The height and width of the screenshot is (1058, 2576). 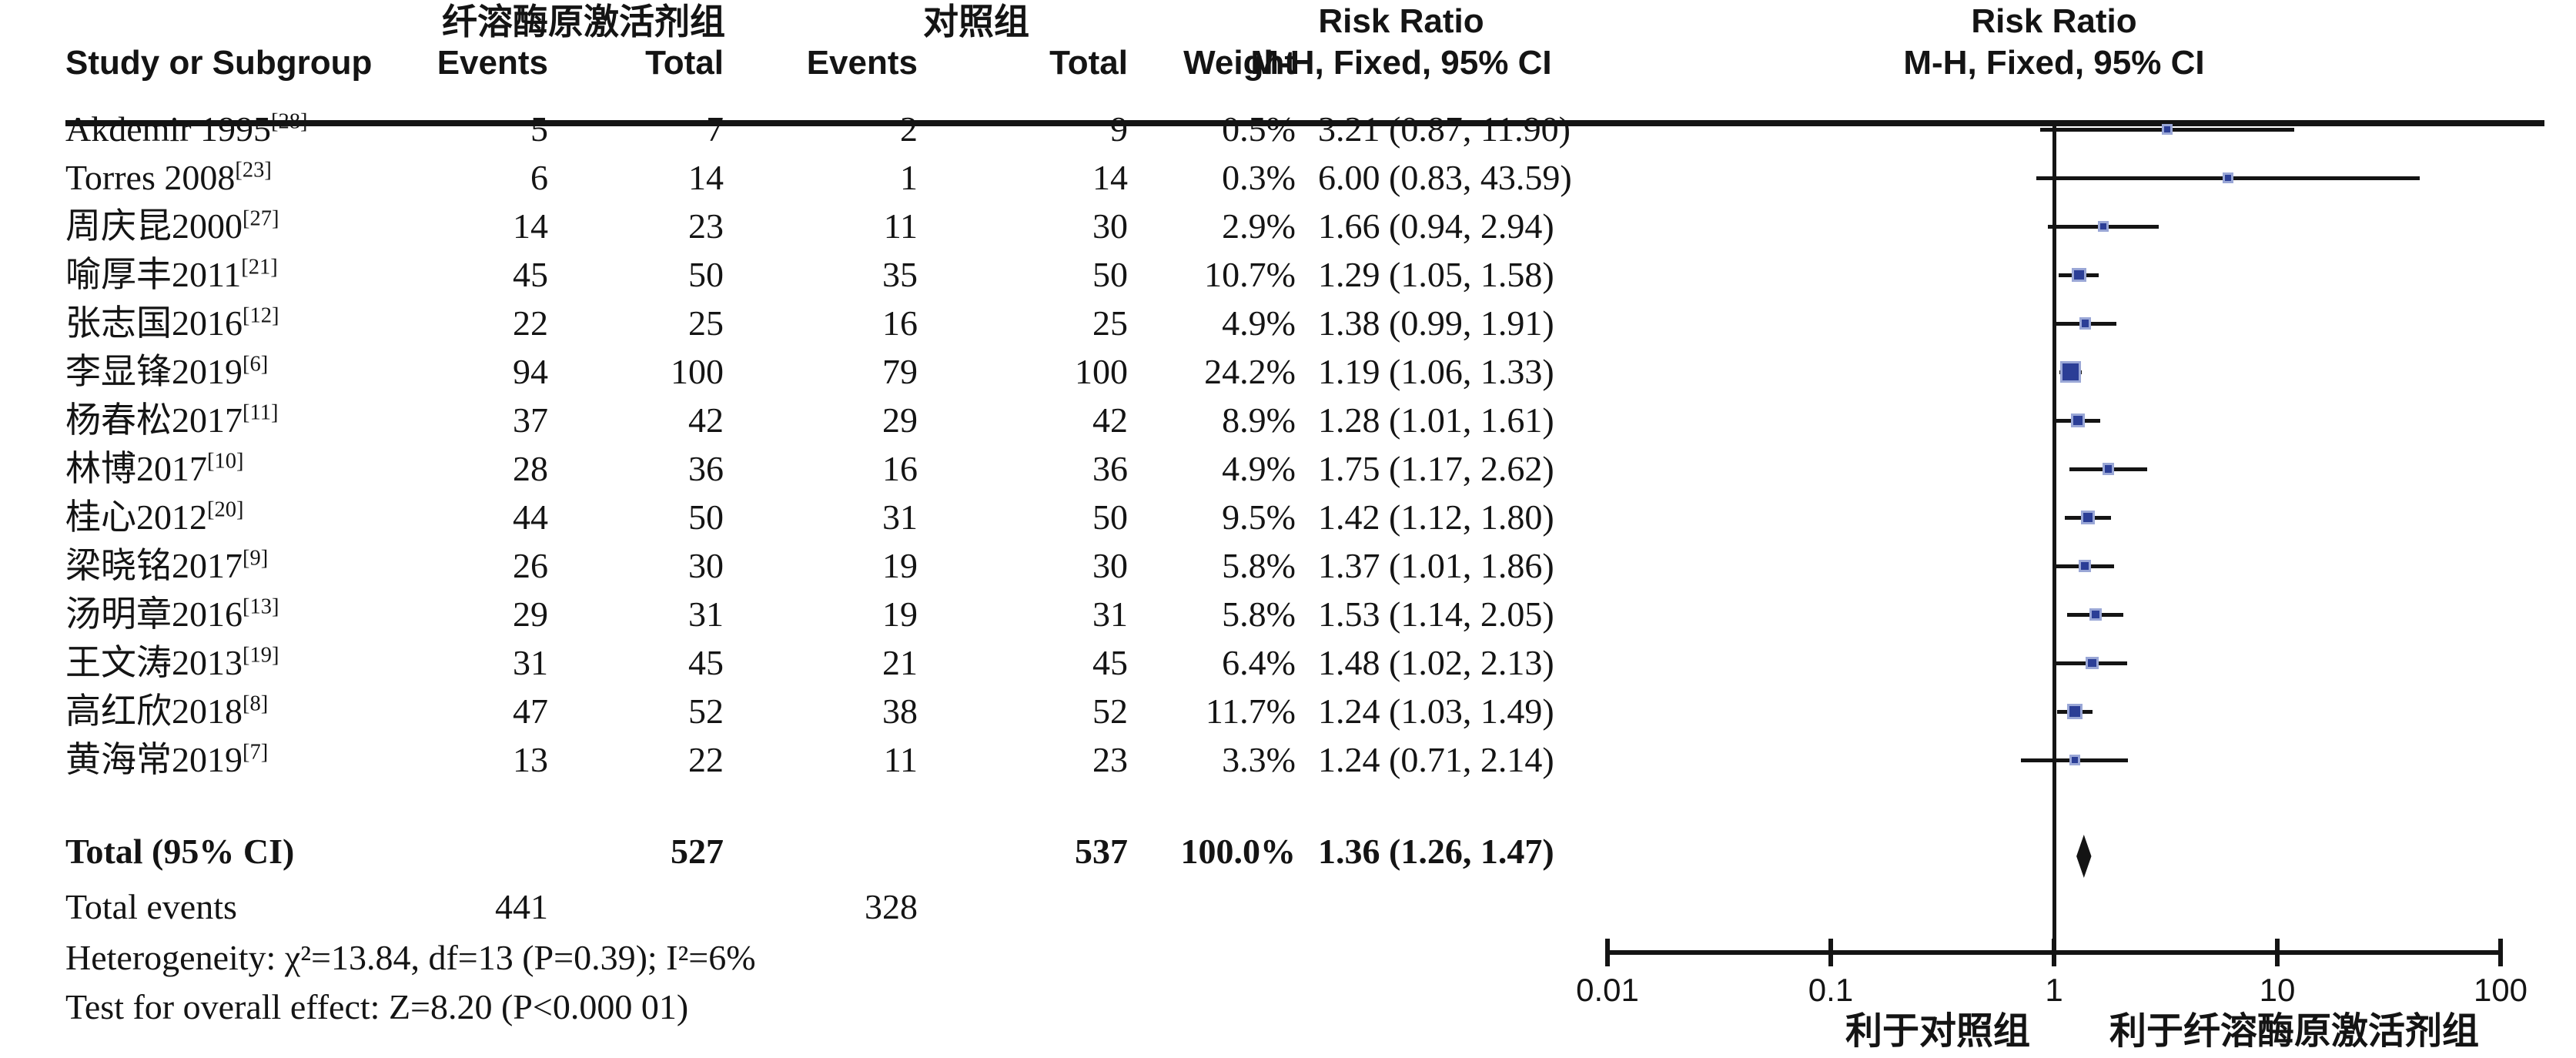 What do you see at coordinates (1259, 662) in the screenshot?
I see `study-cell-weight: 6.4%` at bounding box center [1259, 662].